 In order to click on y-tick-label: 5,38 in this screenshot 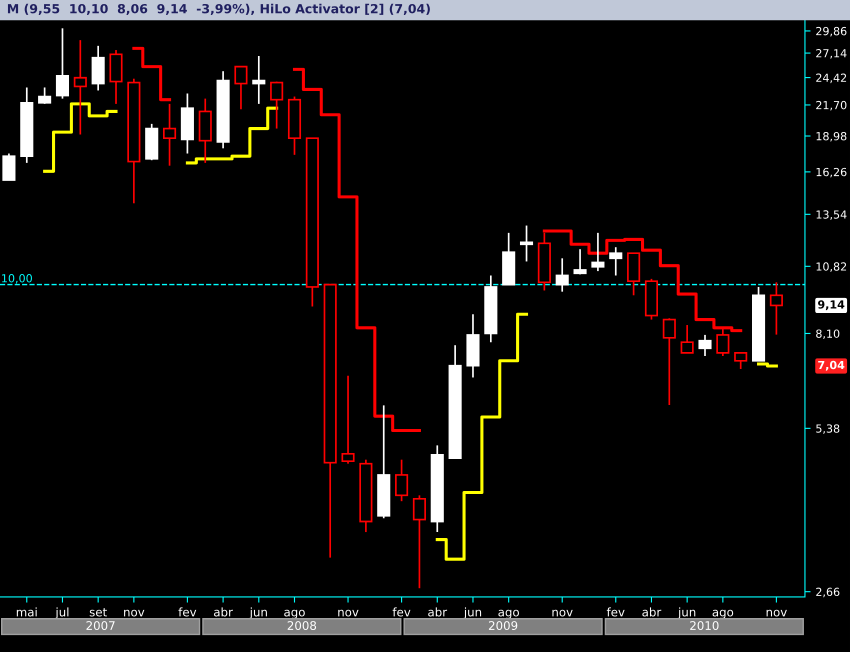, I will do `click(828, 429)`.